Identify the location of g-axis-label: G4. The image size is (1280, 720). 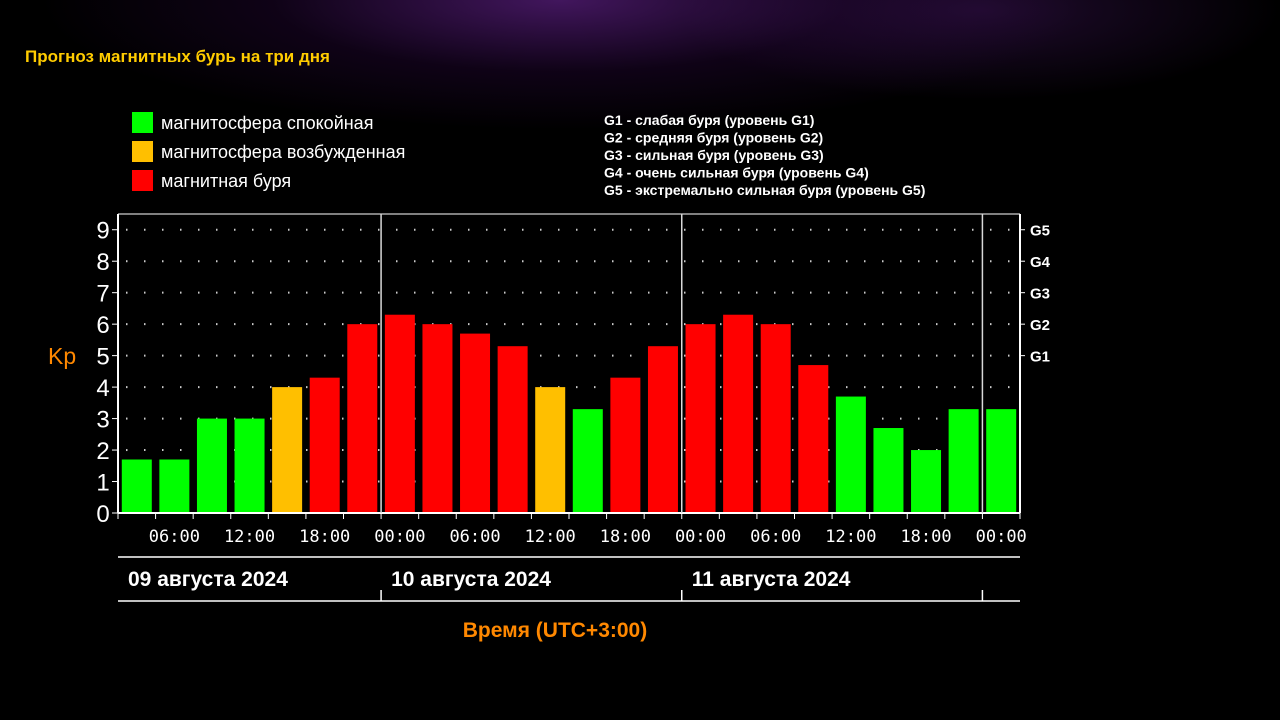
(1040, 262).